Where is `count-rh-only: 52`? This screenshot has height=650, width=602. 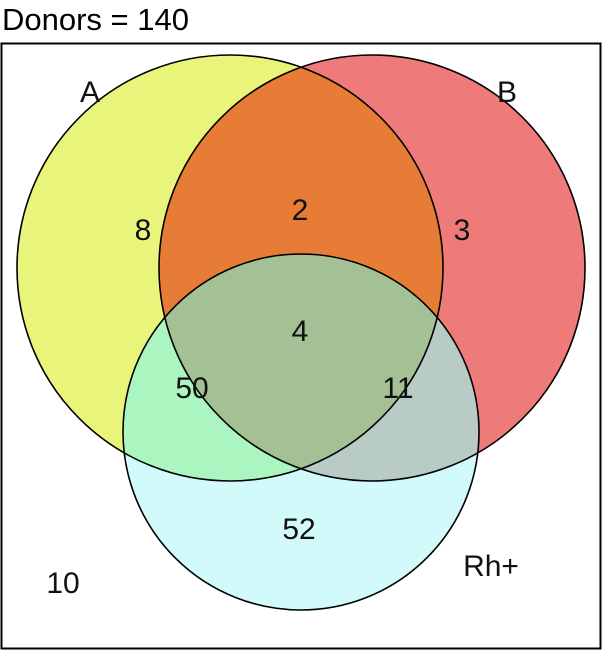 count-rh-only: 52 is located at coordinates (298, 529).